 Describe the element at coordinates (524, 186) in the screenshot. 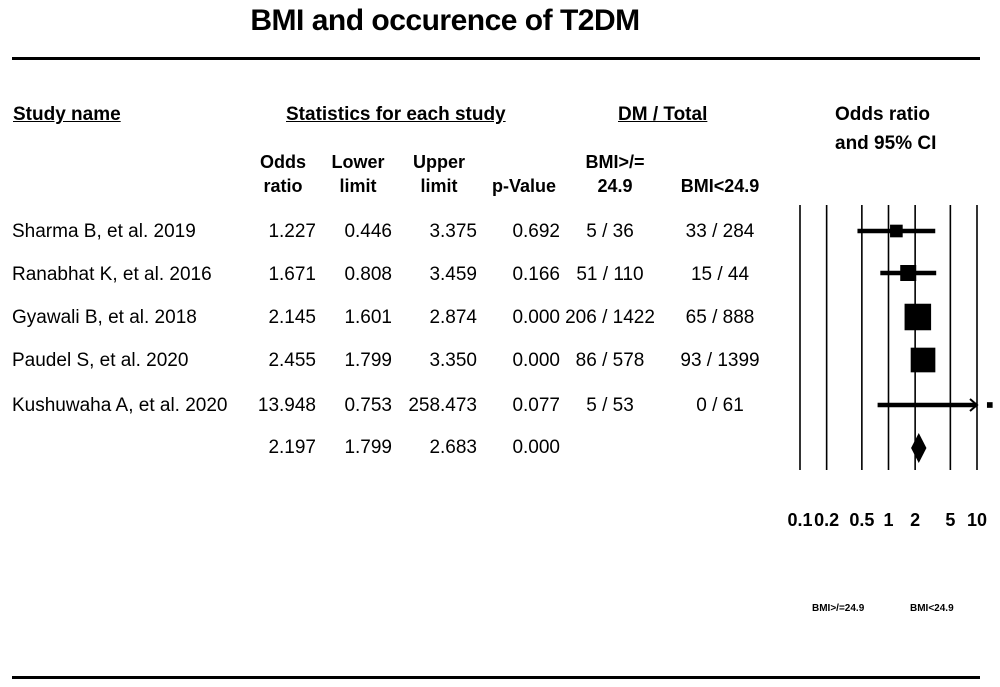

I see `subheader-p-value: p-Value` at that location.